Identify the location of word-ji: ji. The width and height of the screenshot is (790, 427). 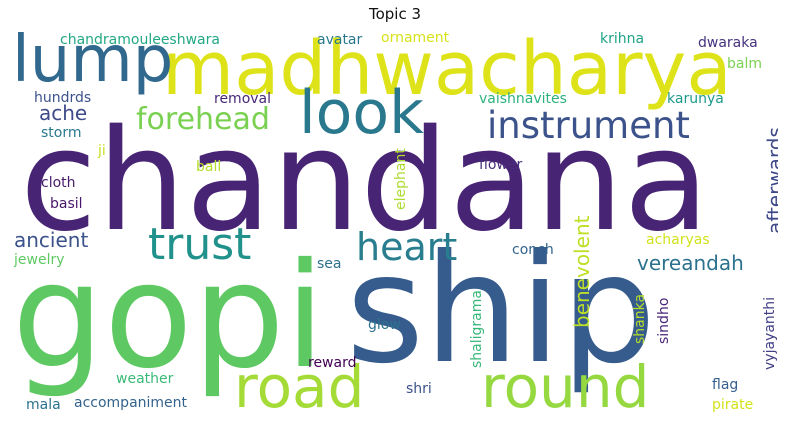
(102, 151).